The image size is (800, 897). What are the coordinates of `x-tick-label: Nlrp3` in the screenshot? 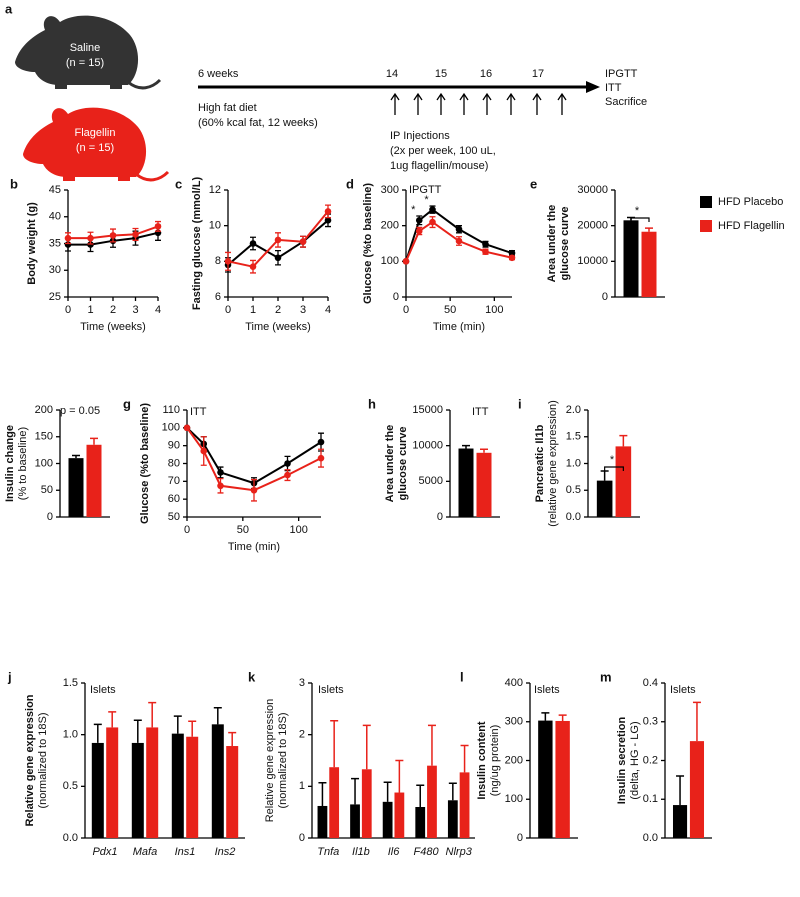 It's located at (459, 852).